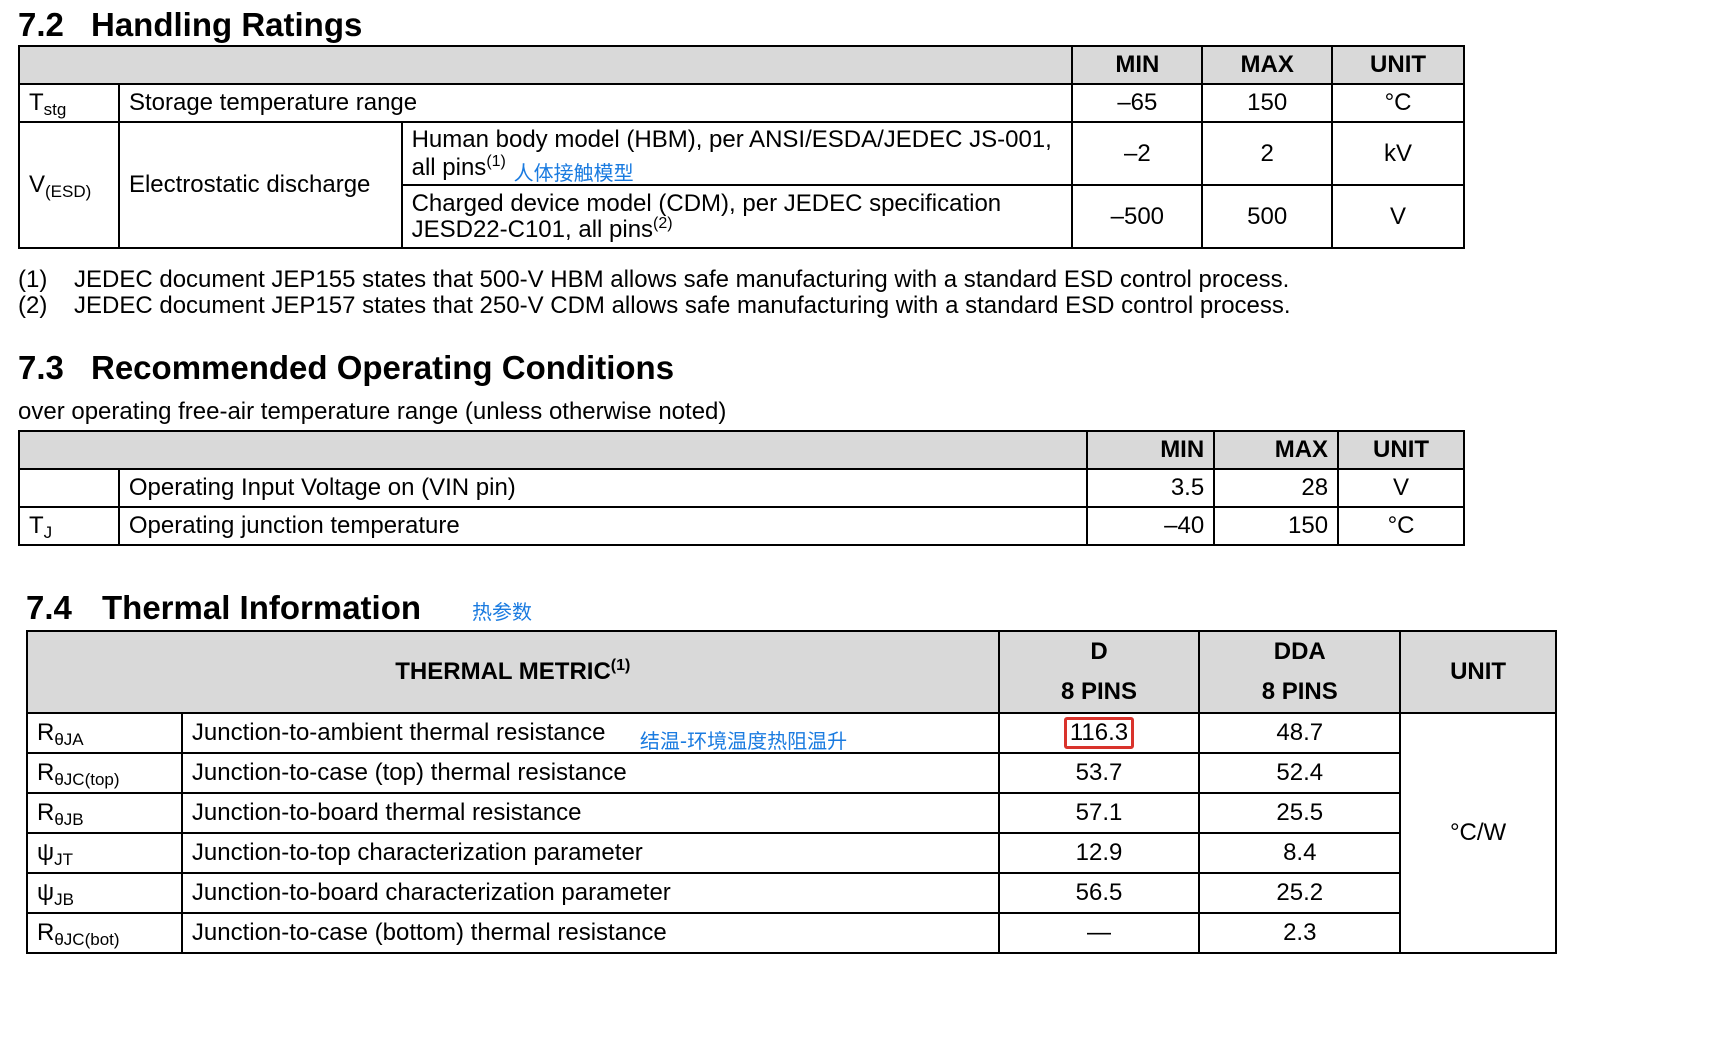  Describe the element at coordinates (49, 607) in the screenshot. I see `section-number: 7.4` at that location.